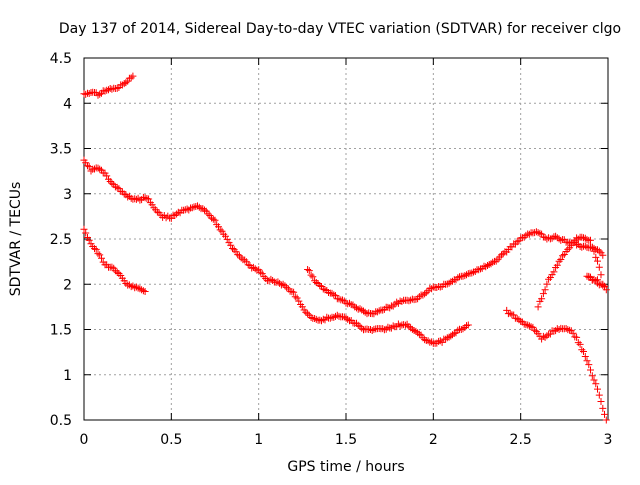 The image size is (640, 485). I want to click on x-tick-label: 1.5, so click(346, 440).